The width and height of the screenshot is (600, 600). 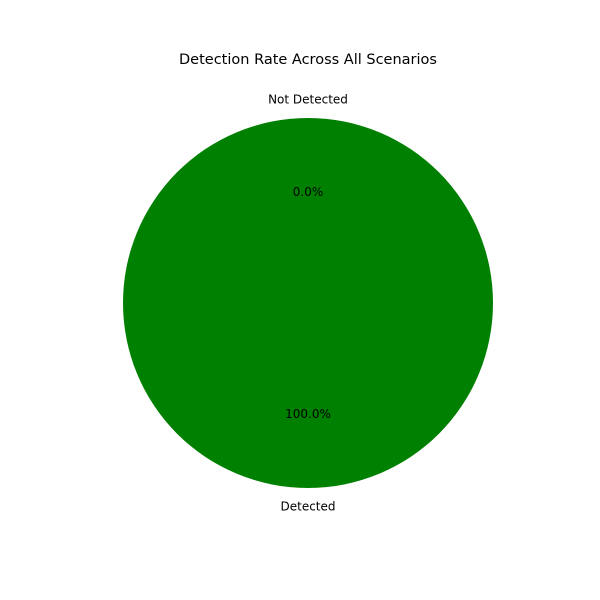 I want to click on slice-label-not-detected: Not Detected, so click(x=308, y=100).